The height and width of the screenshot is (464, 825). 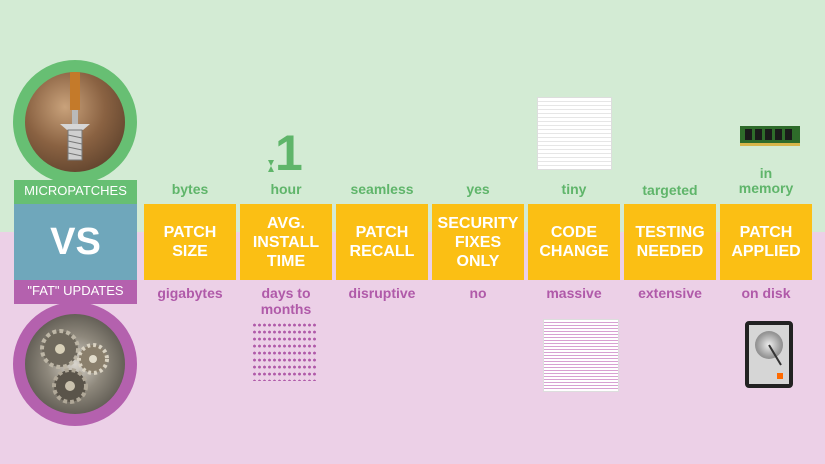 What do you see at coordinates (382, 189) in the screenshot?
I see `micro-patch-recall: seamless` at bounding box center [382, 189].